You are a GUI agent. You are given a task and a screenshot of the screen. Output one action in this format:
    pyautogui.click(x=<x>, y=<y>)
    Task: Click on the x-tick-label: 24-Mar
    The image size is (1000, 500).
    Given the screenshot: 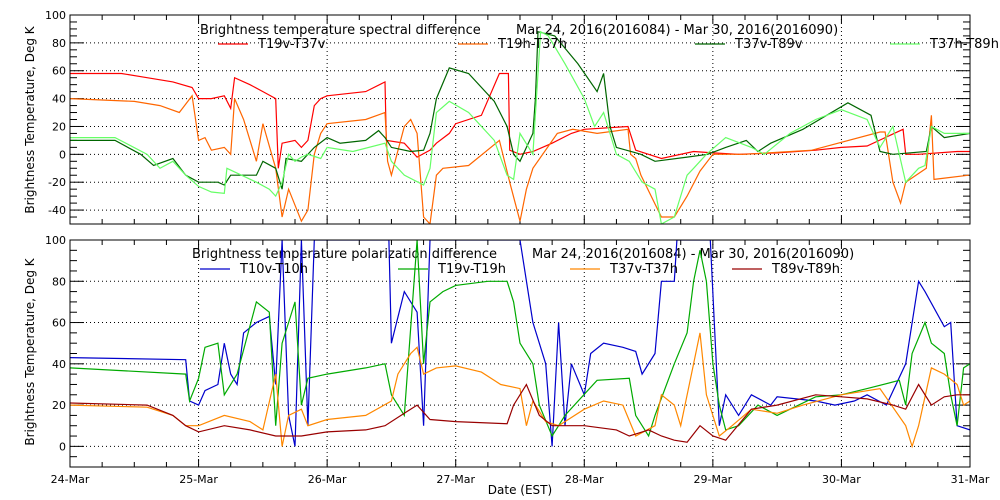 What is the action you would take?
    pyautogui.click(x=70, y=479)
    